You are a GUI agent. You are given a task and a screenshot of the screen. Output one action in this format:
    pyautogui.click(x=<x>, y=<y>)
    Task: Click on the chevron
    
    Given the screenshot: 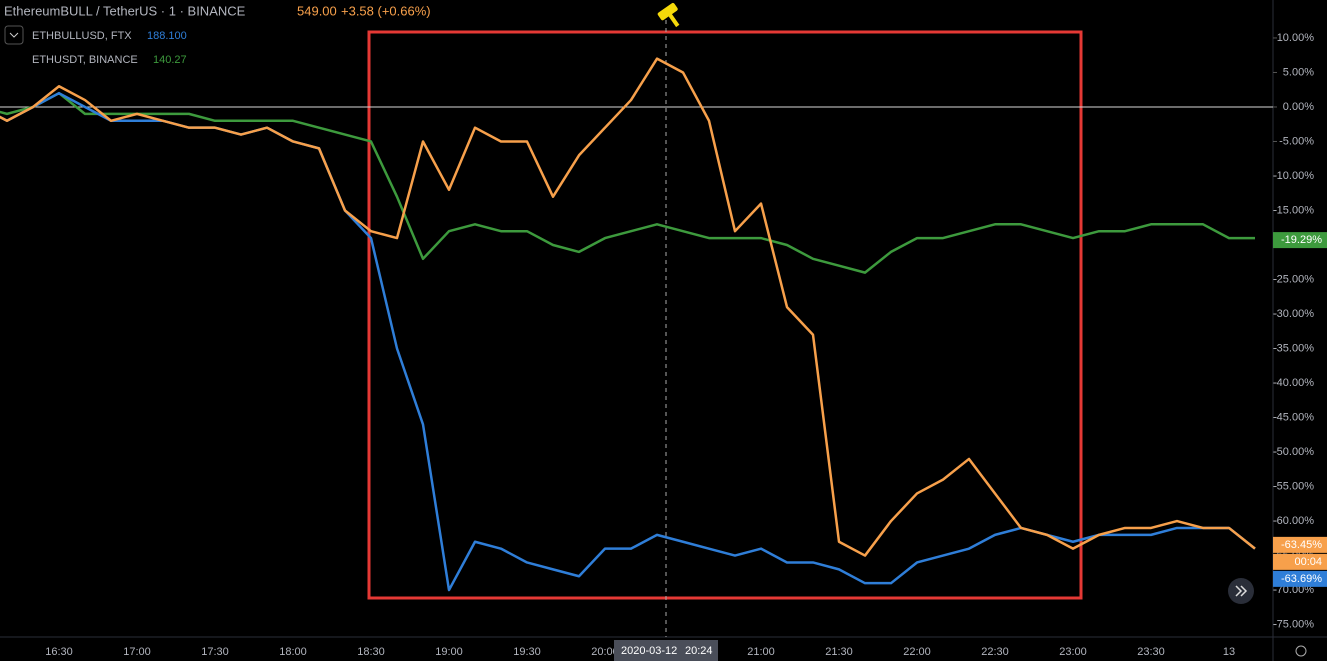 What is the action you would take?
    pyautogui.click(x=14, y=35)
    